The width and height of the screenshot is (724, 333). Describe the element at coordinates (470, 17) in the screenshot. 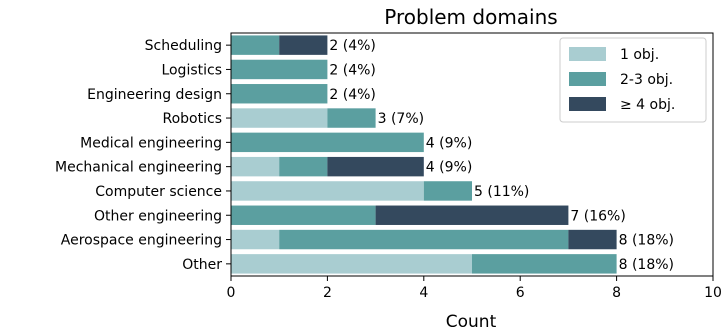

I see `chart-title: Problem domains` at that location.